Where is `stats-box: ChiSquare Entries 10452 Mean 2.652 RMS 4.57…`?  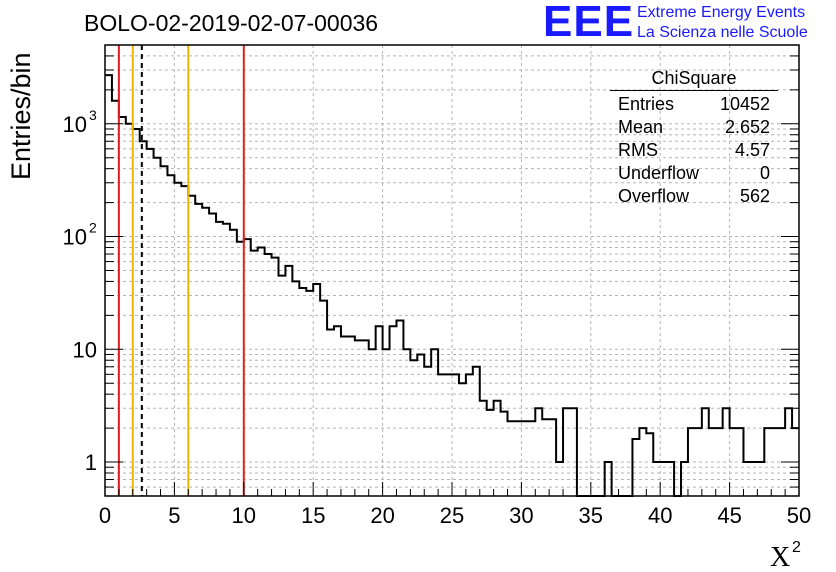 stats-box: ChiSquare Entries 10452 Mean 2.652 RMS 4.57… is located at coordinates (694, 138).